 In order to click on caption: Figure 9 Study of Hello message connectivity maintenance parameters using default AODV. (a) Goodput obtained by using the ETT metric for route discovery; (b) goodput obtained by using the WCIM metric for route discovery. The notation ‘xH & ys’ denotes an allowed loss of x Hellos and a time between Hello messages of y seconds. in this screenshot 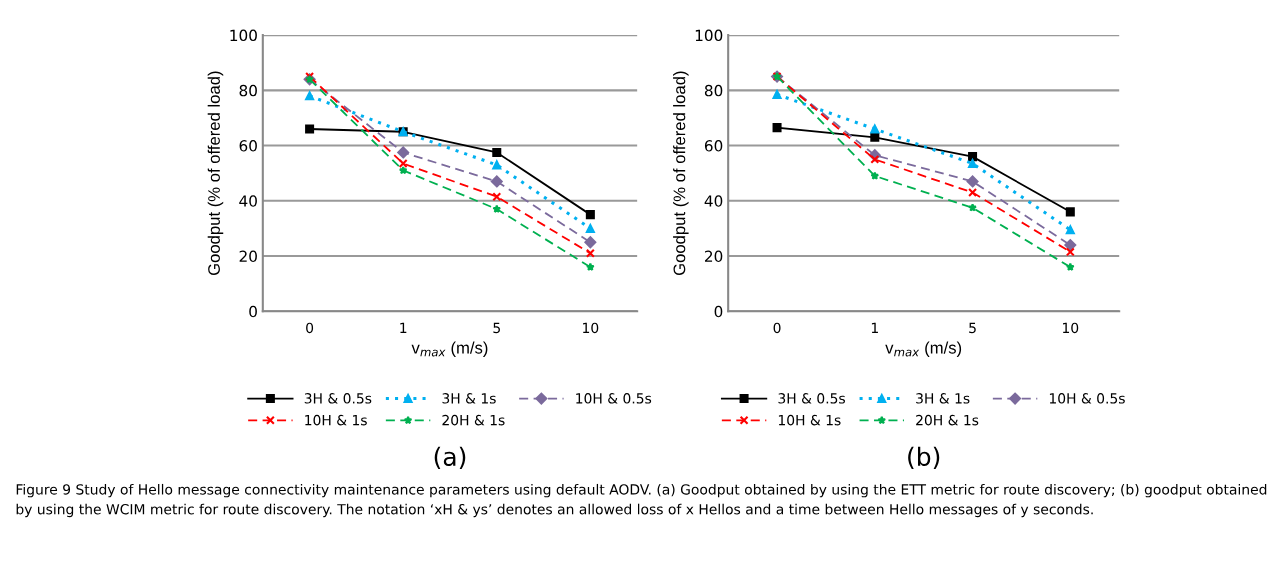, I will do `click(641, 500)`.